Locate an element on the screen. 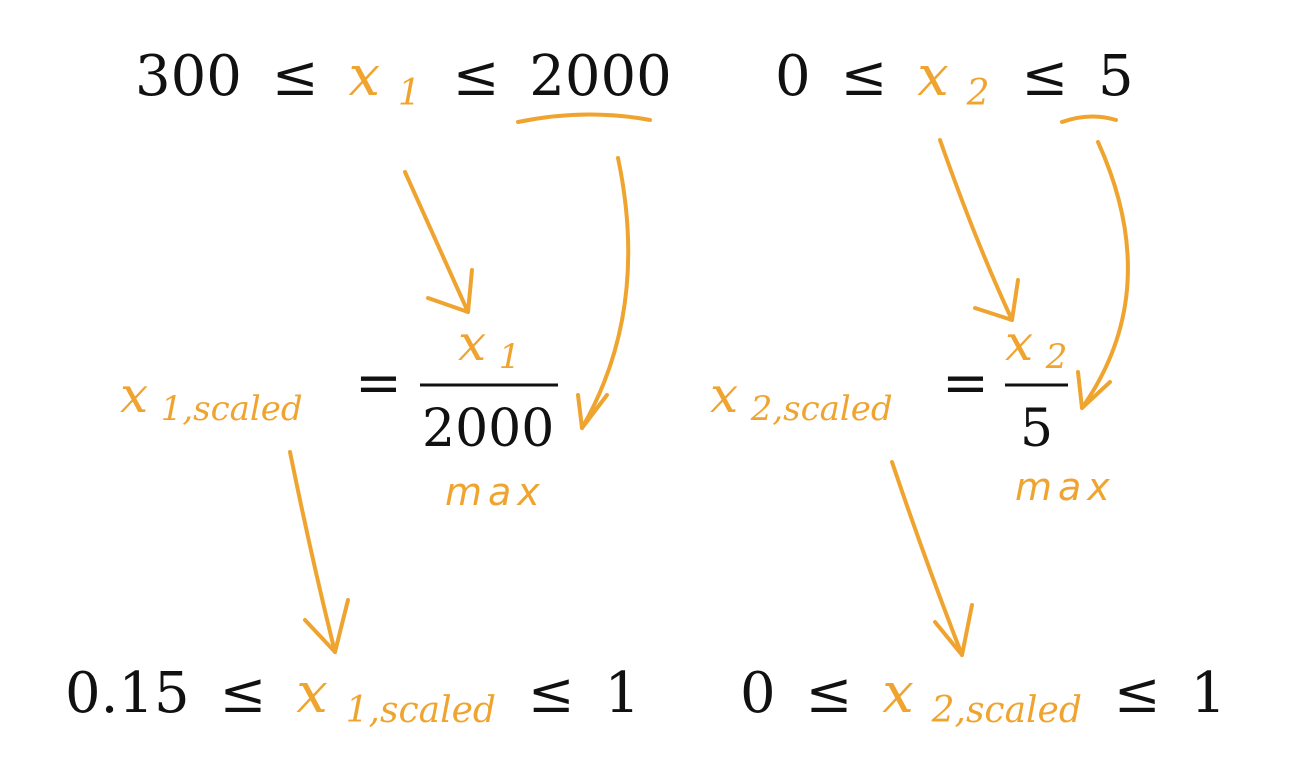  scale-x2-num-var: x is located at coordinates (1019, 343).